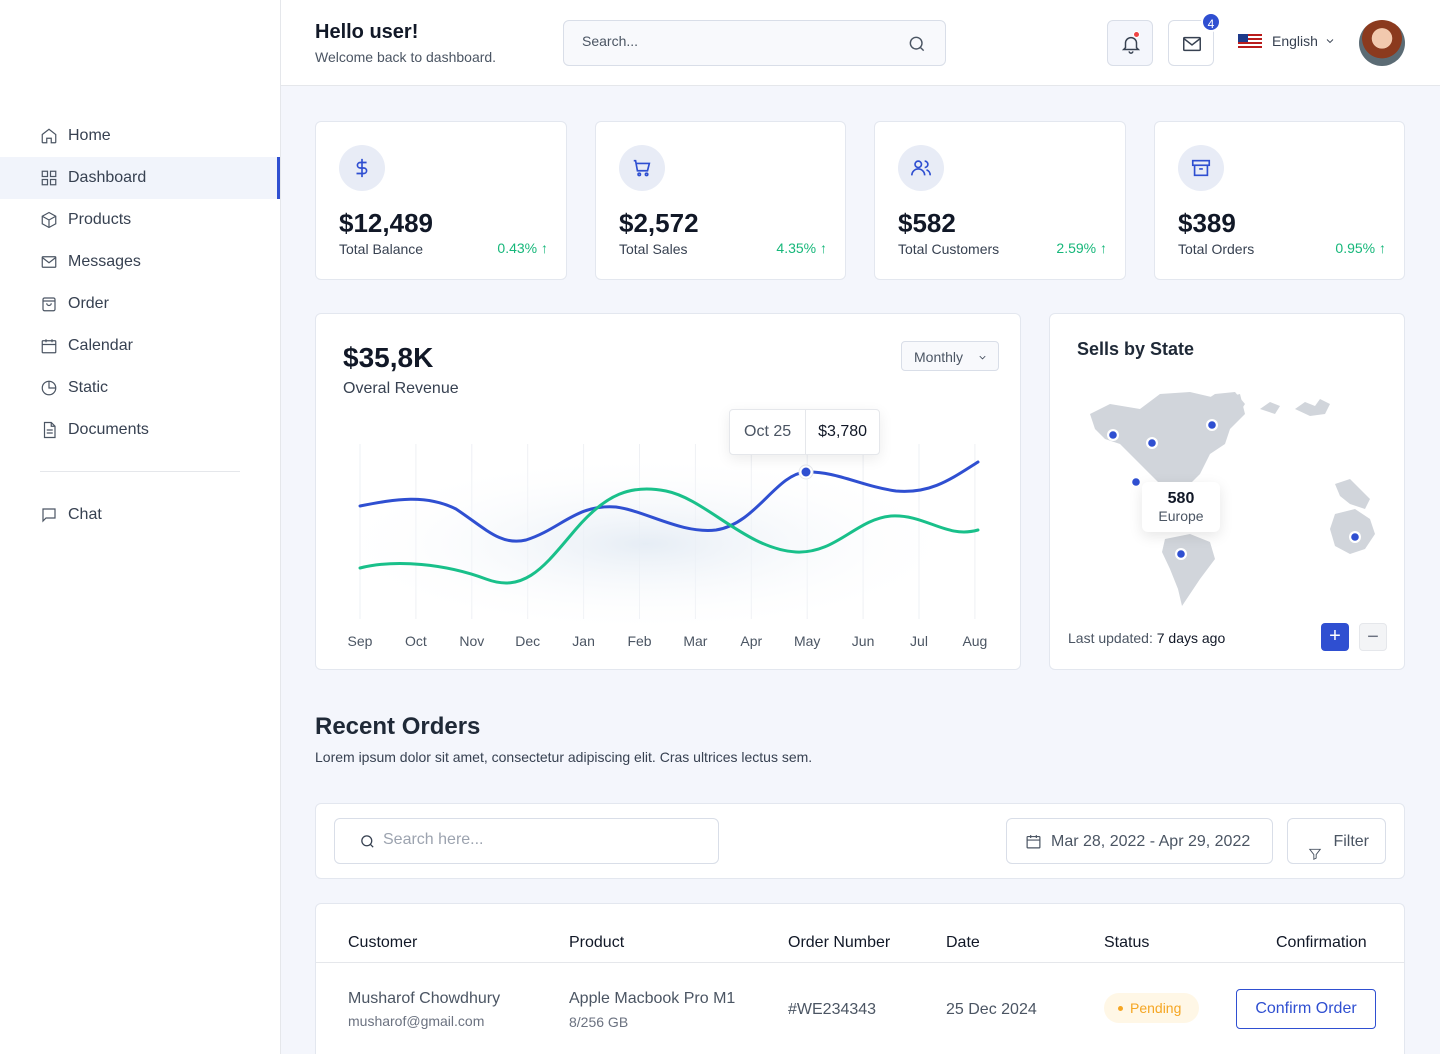 The height and width of the screenshot is (1054, 1440). I want to click on product-spec: 8/256 GB, so click(599, 1022).